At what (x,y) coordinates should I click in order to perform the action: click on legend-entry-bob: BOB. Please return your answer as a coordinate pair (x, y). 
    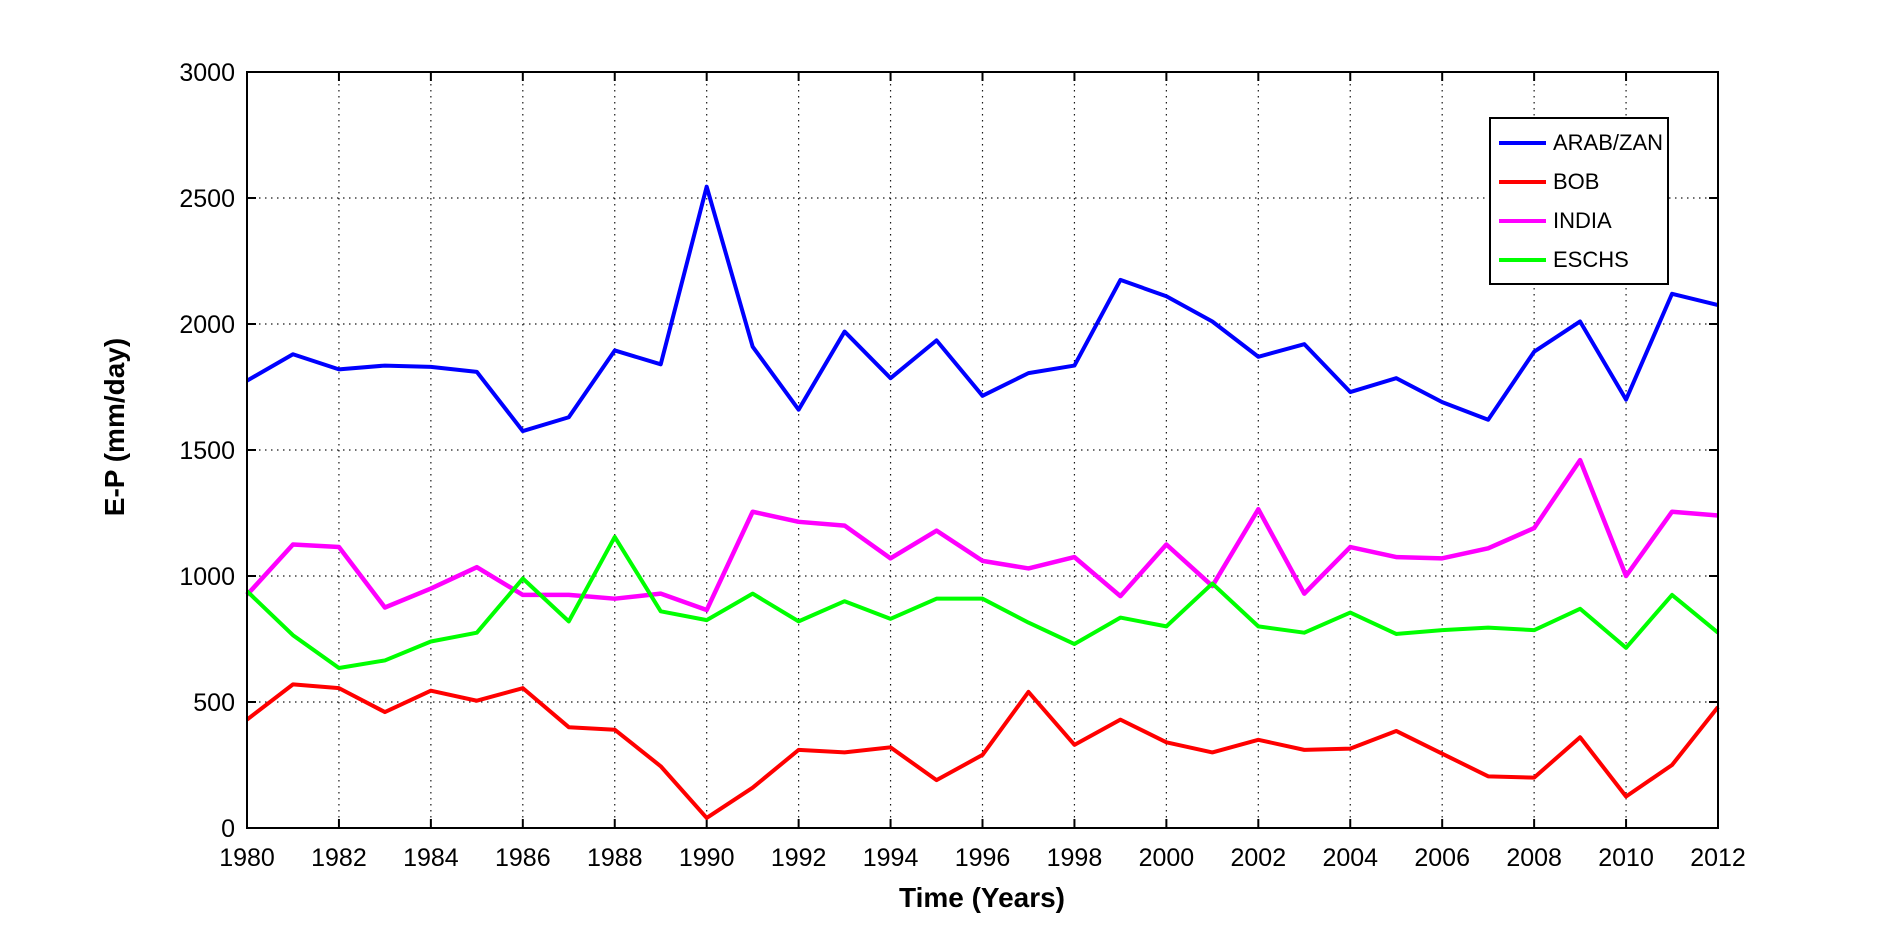
    Looking at the image, I should click on (1579, 182).